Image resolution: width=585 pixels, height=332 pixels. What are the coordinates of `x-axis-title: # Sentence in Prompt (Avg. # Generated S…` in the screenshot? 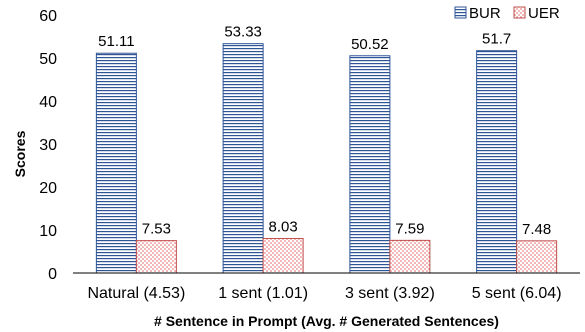 It's located at (326, 321).